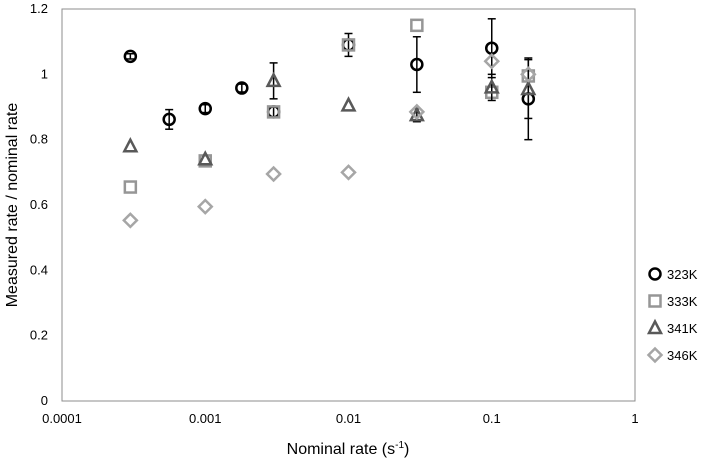  I want to click on y-axis-ticks: 0 0.2 0.4 0.6 0.8 1 1.2, so click(39, 204).